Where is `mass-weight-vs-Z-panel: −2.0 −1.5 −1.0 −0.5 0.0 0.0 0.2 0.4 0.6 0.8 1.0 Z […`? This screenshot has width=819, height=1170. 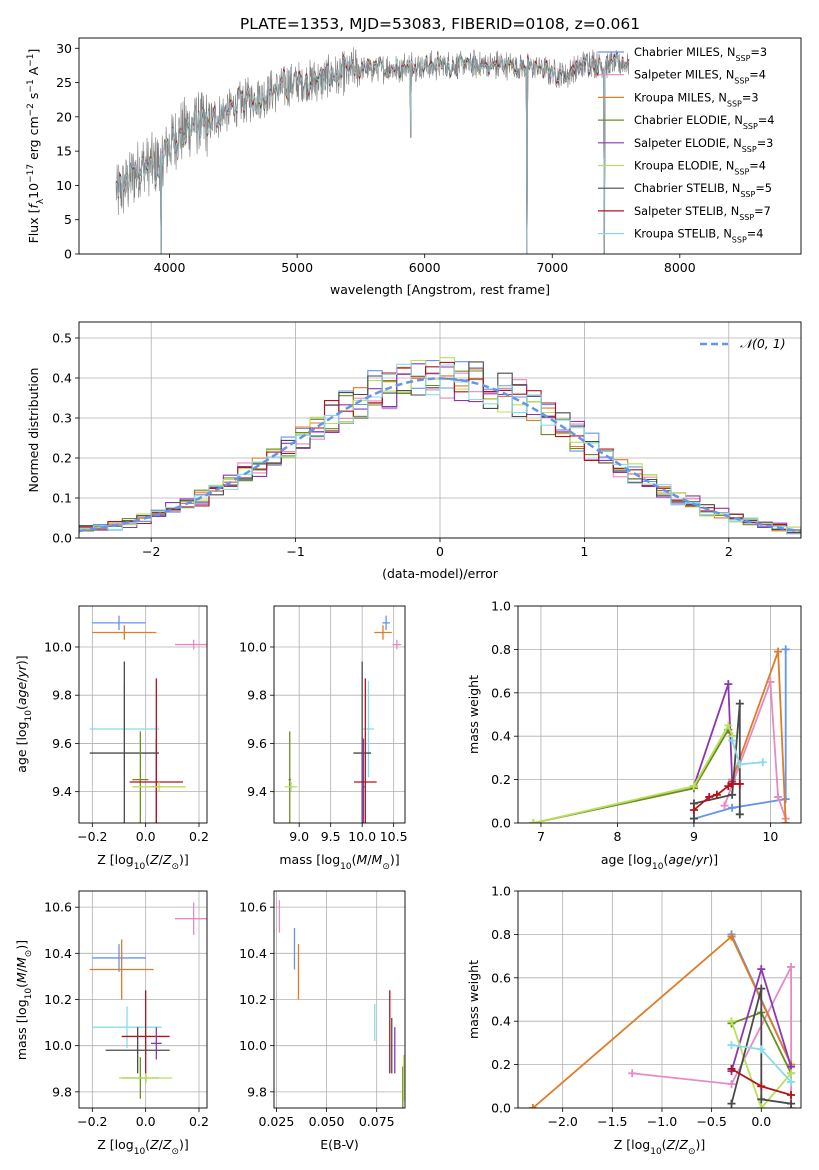 mass-weight-vs-Z-panel: −2.0 −1.5 −1.0 −0.5 0.0 0.0 0.2 0.4 0.6 0.8 1.0 Z [… is located at coordinates (634, 1020).